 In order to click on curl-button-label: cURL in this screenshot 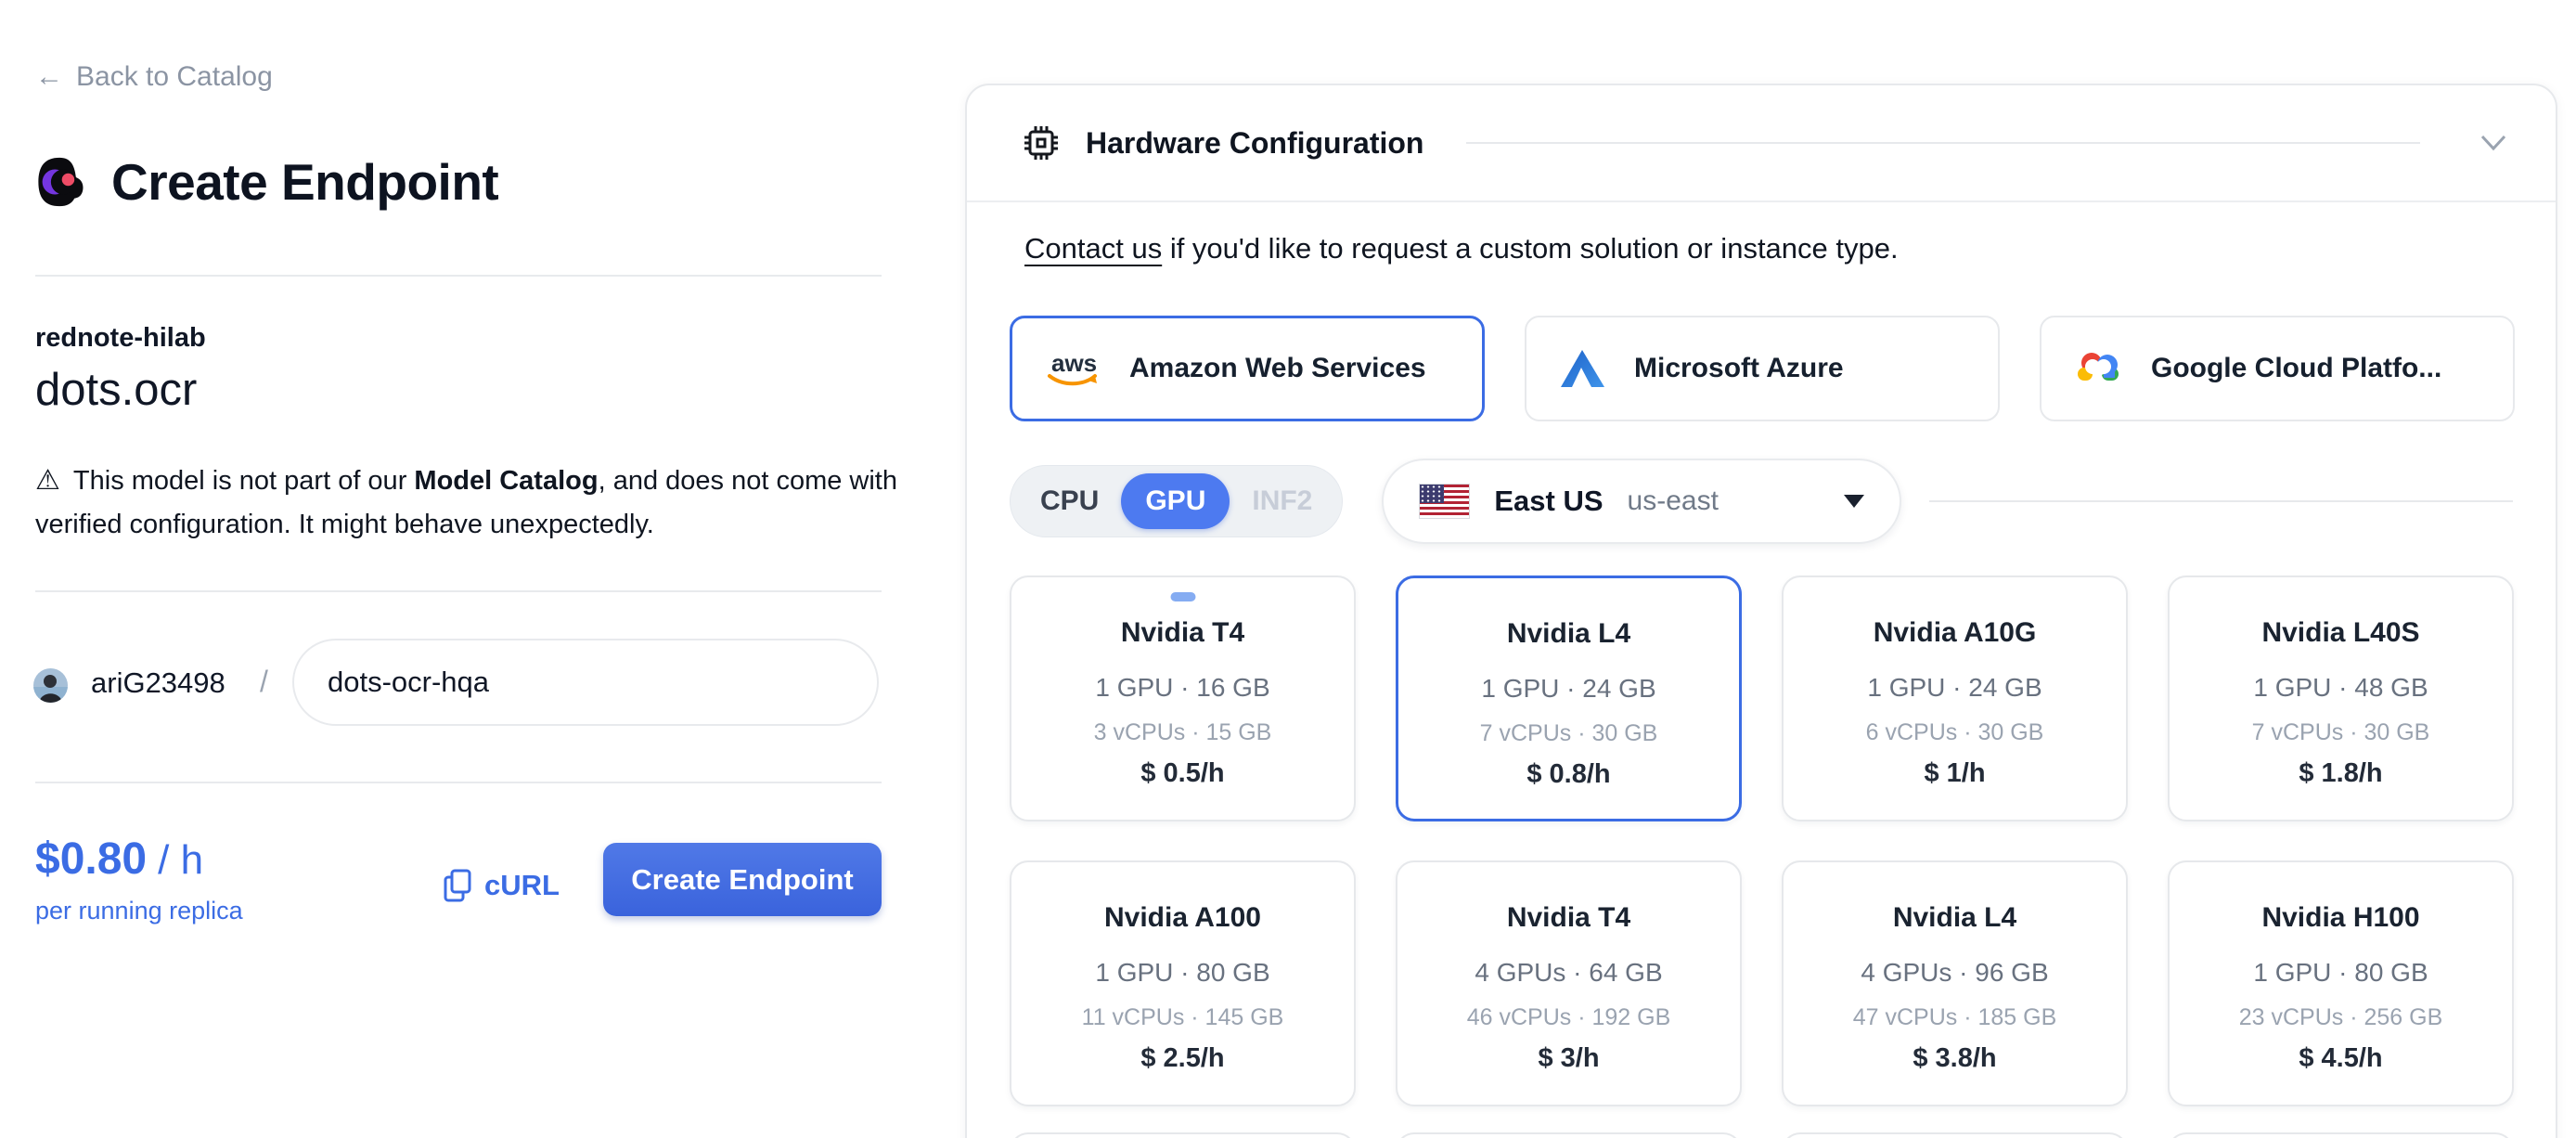, I will do `click(522, 885)`.